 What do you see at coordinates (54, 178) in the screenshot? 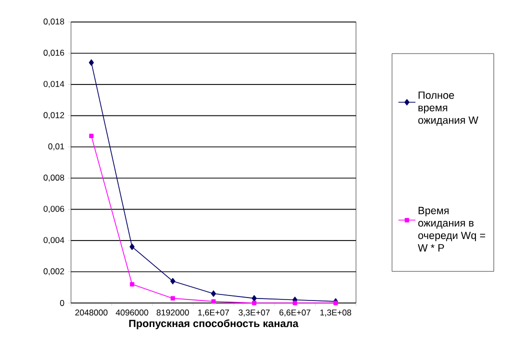
I see `y-tick-label: 0,008` at bounding box center [54, 178].